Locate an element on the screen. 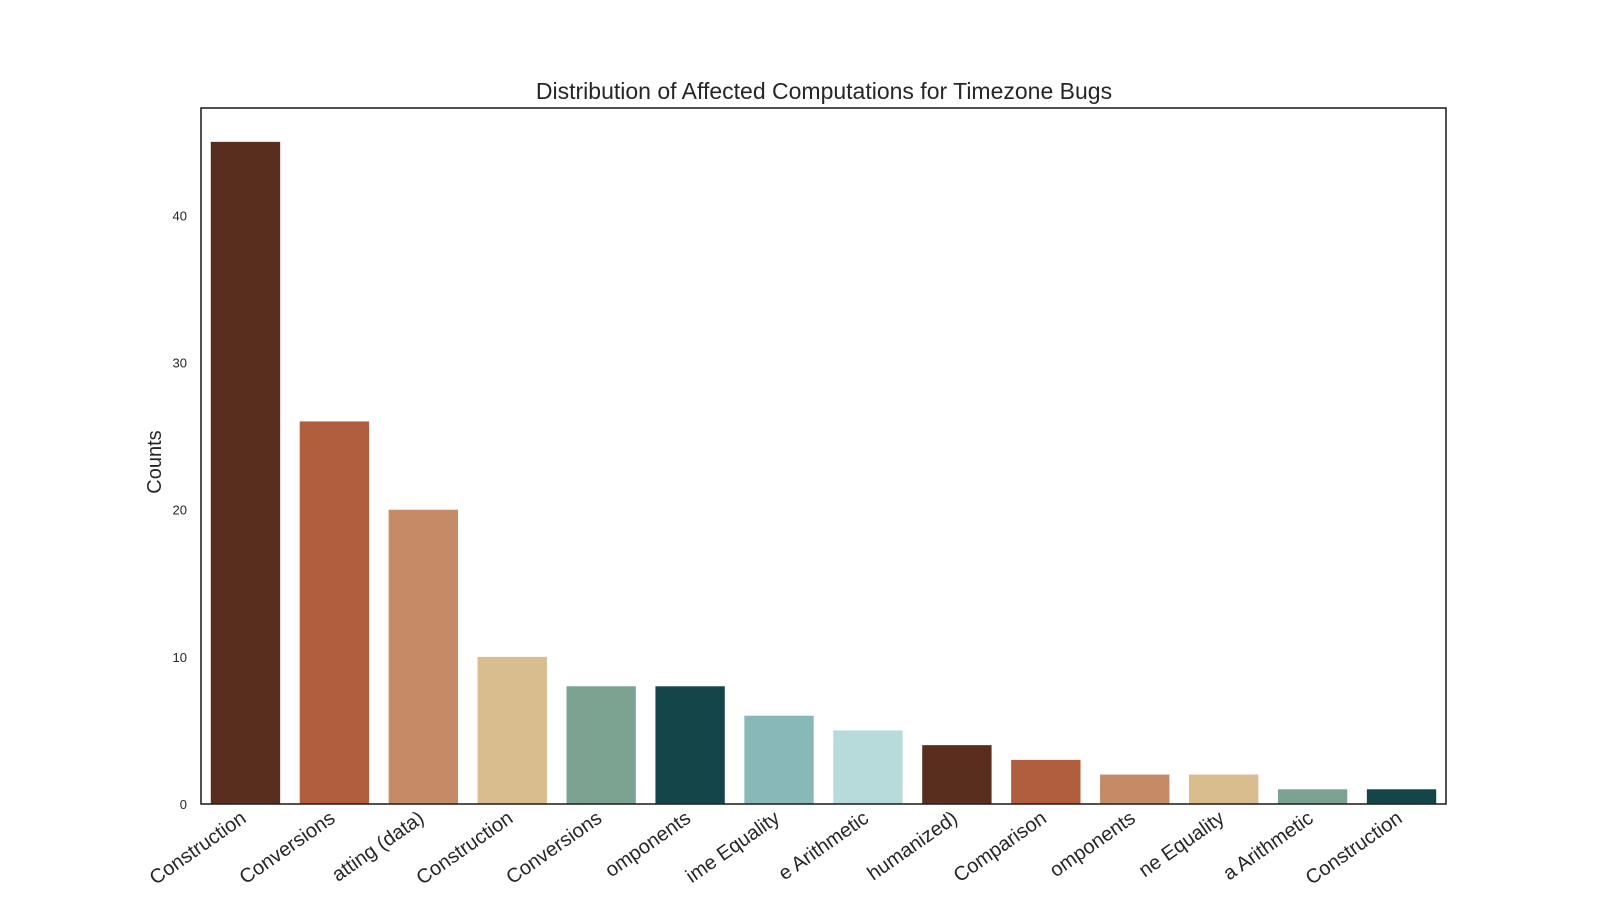  x-tick-label-3: atting (data) is located at coordinates (378, 846).